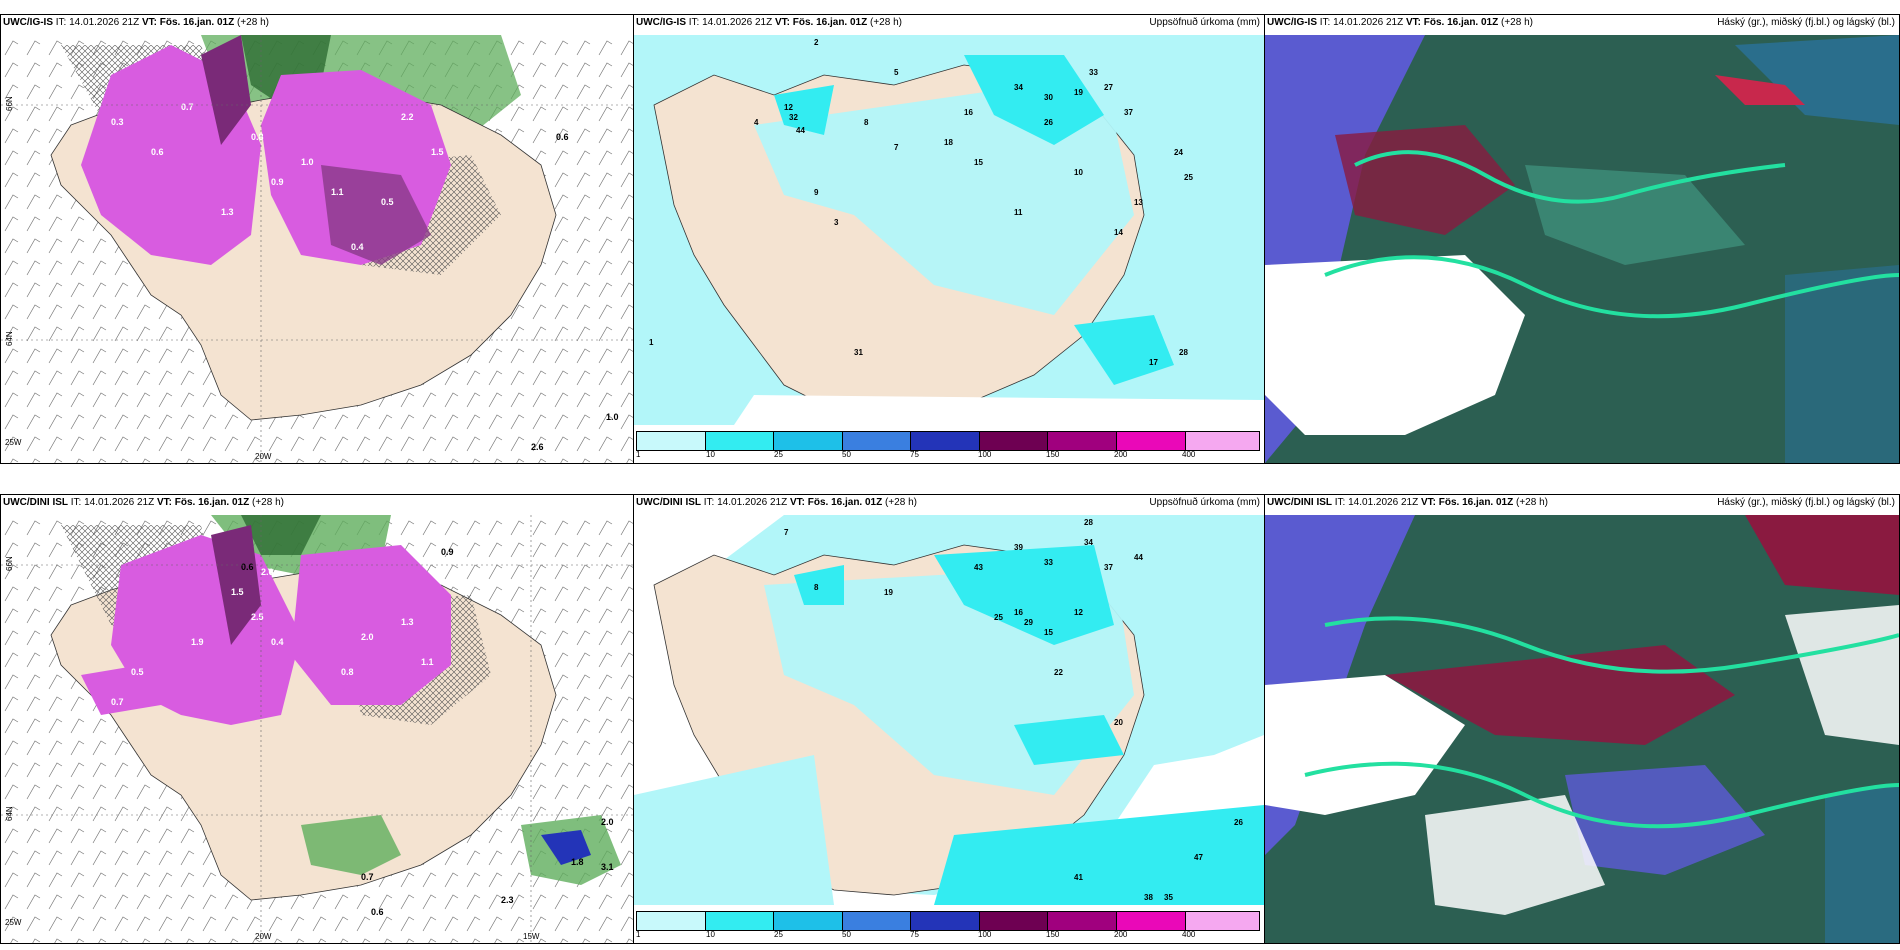 The image size is (1900, 950). I want to click on precip-value: 43, so click(978, 567).